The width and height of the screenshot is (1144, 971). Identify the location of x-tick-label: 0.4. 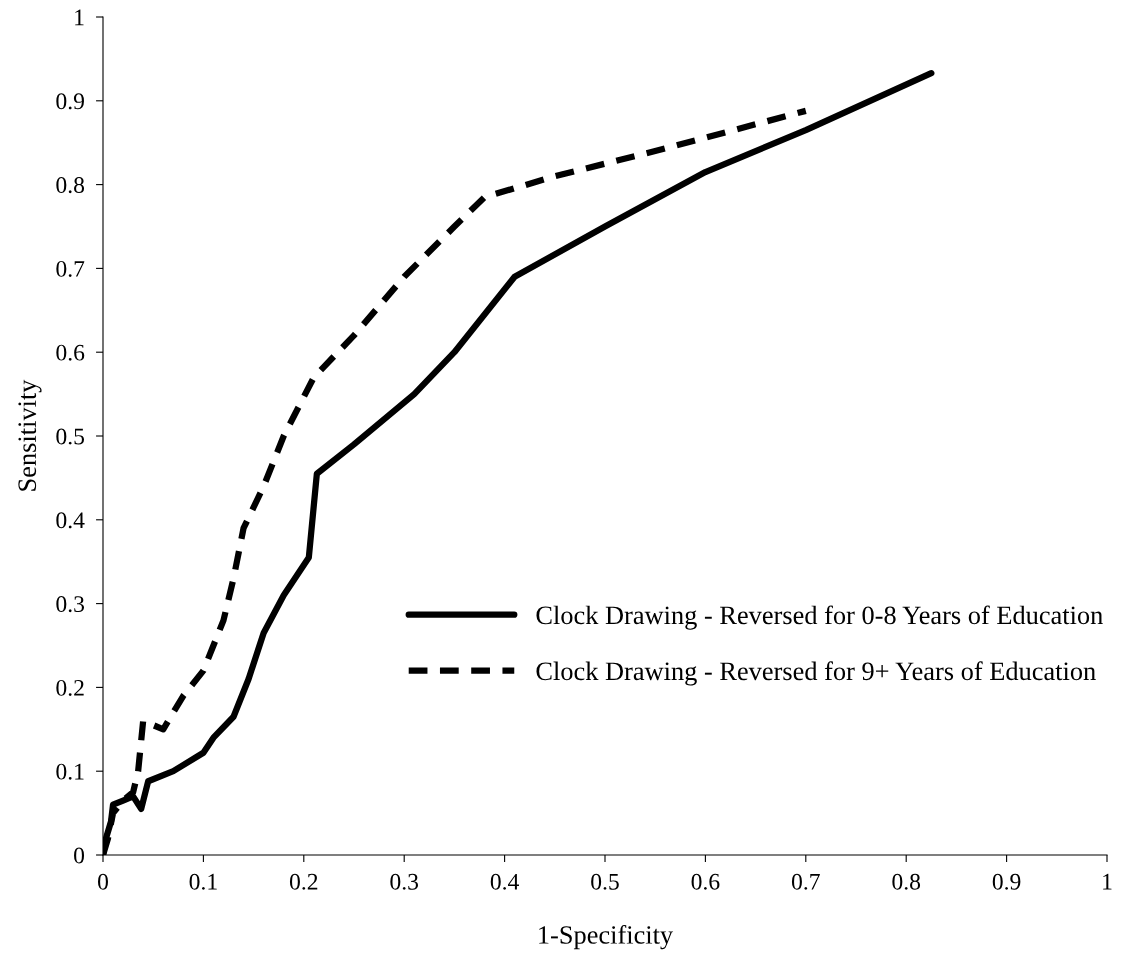
(504, 881).